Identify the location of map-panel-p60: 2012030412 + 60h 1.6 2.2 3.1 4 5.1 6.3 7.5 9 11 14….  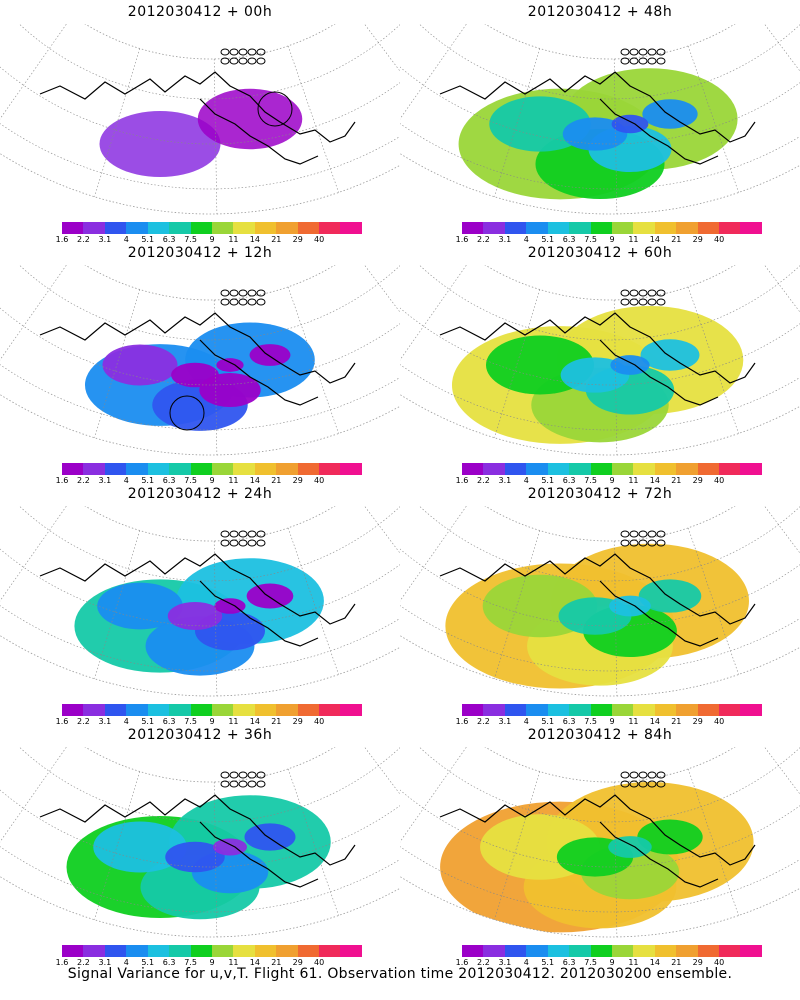
(600, 363).